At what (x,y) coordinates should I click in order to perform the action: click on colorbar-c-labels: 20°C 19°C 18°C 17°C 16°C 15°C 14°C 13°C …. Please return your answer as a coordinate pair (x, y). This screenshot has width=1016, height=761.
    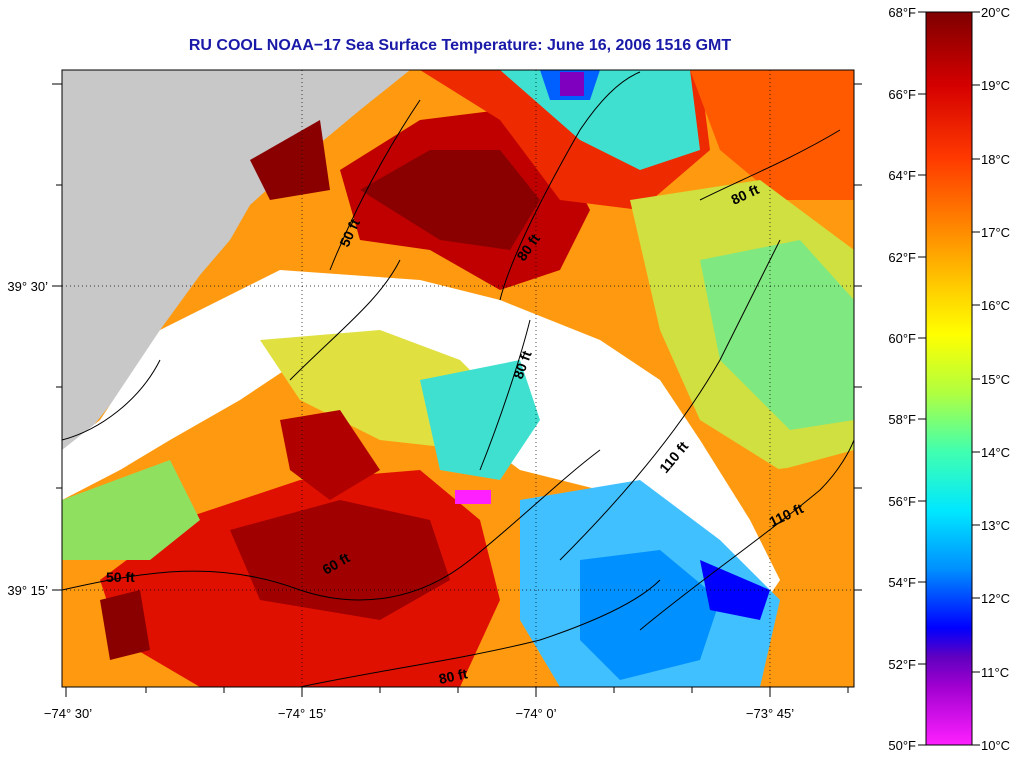
    Looking at the image, I should click on (995, 379).